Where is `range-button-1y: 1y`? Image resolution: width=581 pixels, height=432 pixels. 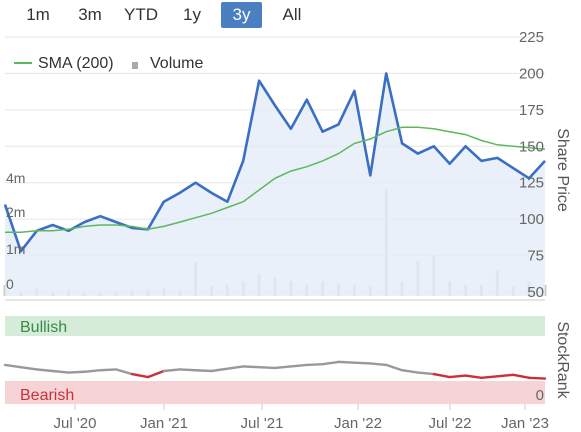 range-button-1y: 1y is located at coordinates (192, 14).